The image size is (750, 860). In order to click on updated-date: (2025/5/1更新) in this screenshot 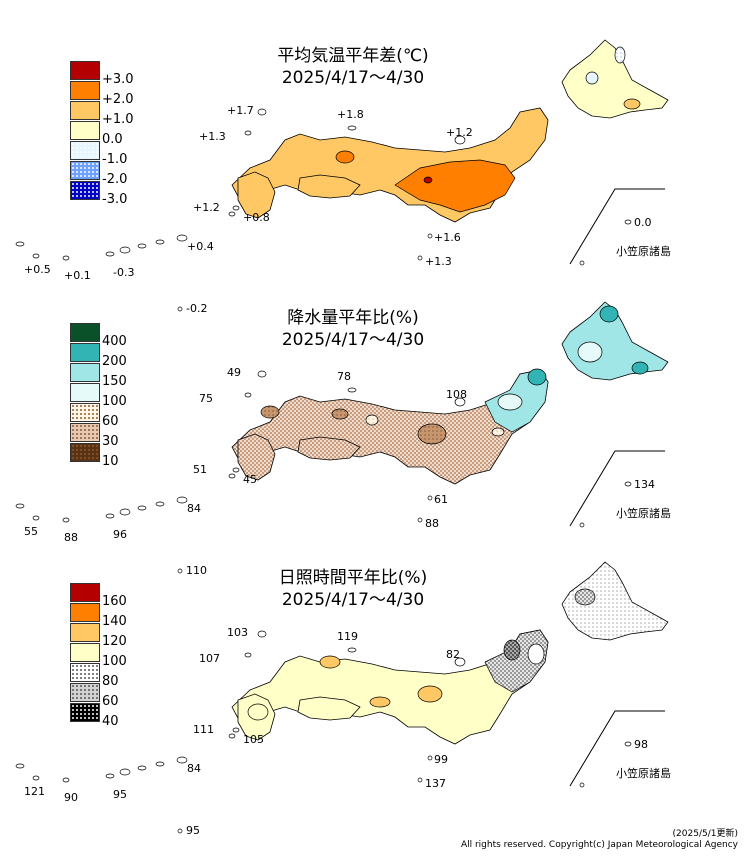, I will do `click(705, 834)`.